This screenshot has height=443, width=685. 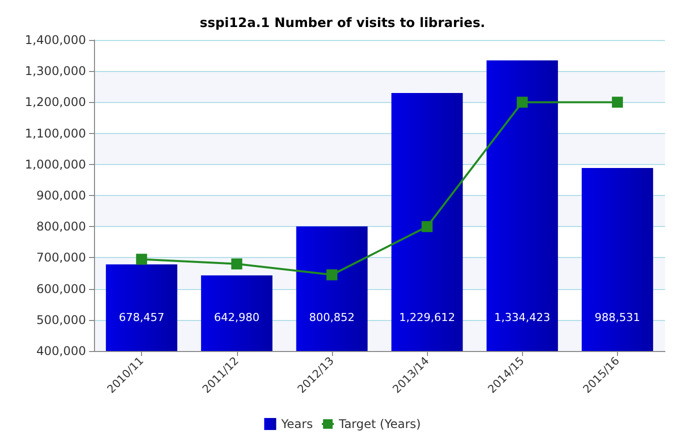 What do you see at coordinates (427, 317) in the screenshot?
I see `data-label: 1,229,612` at bounding box center [427, 317].